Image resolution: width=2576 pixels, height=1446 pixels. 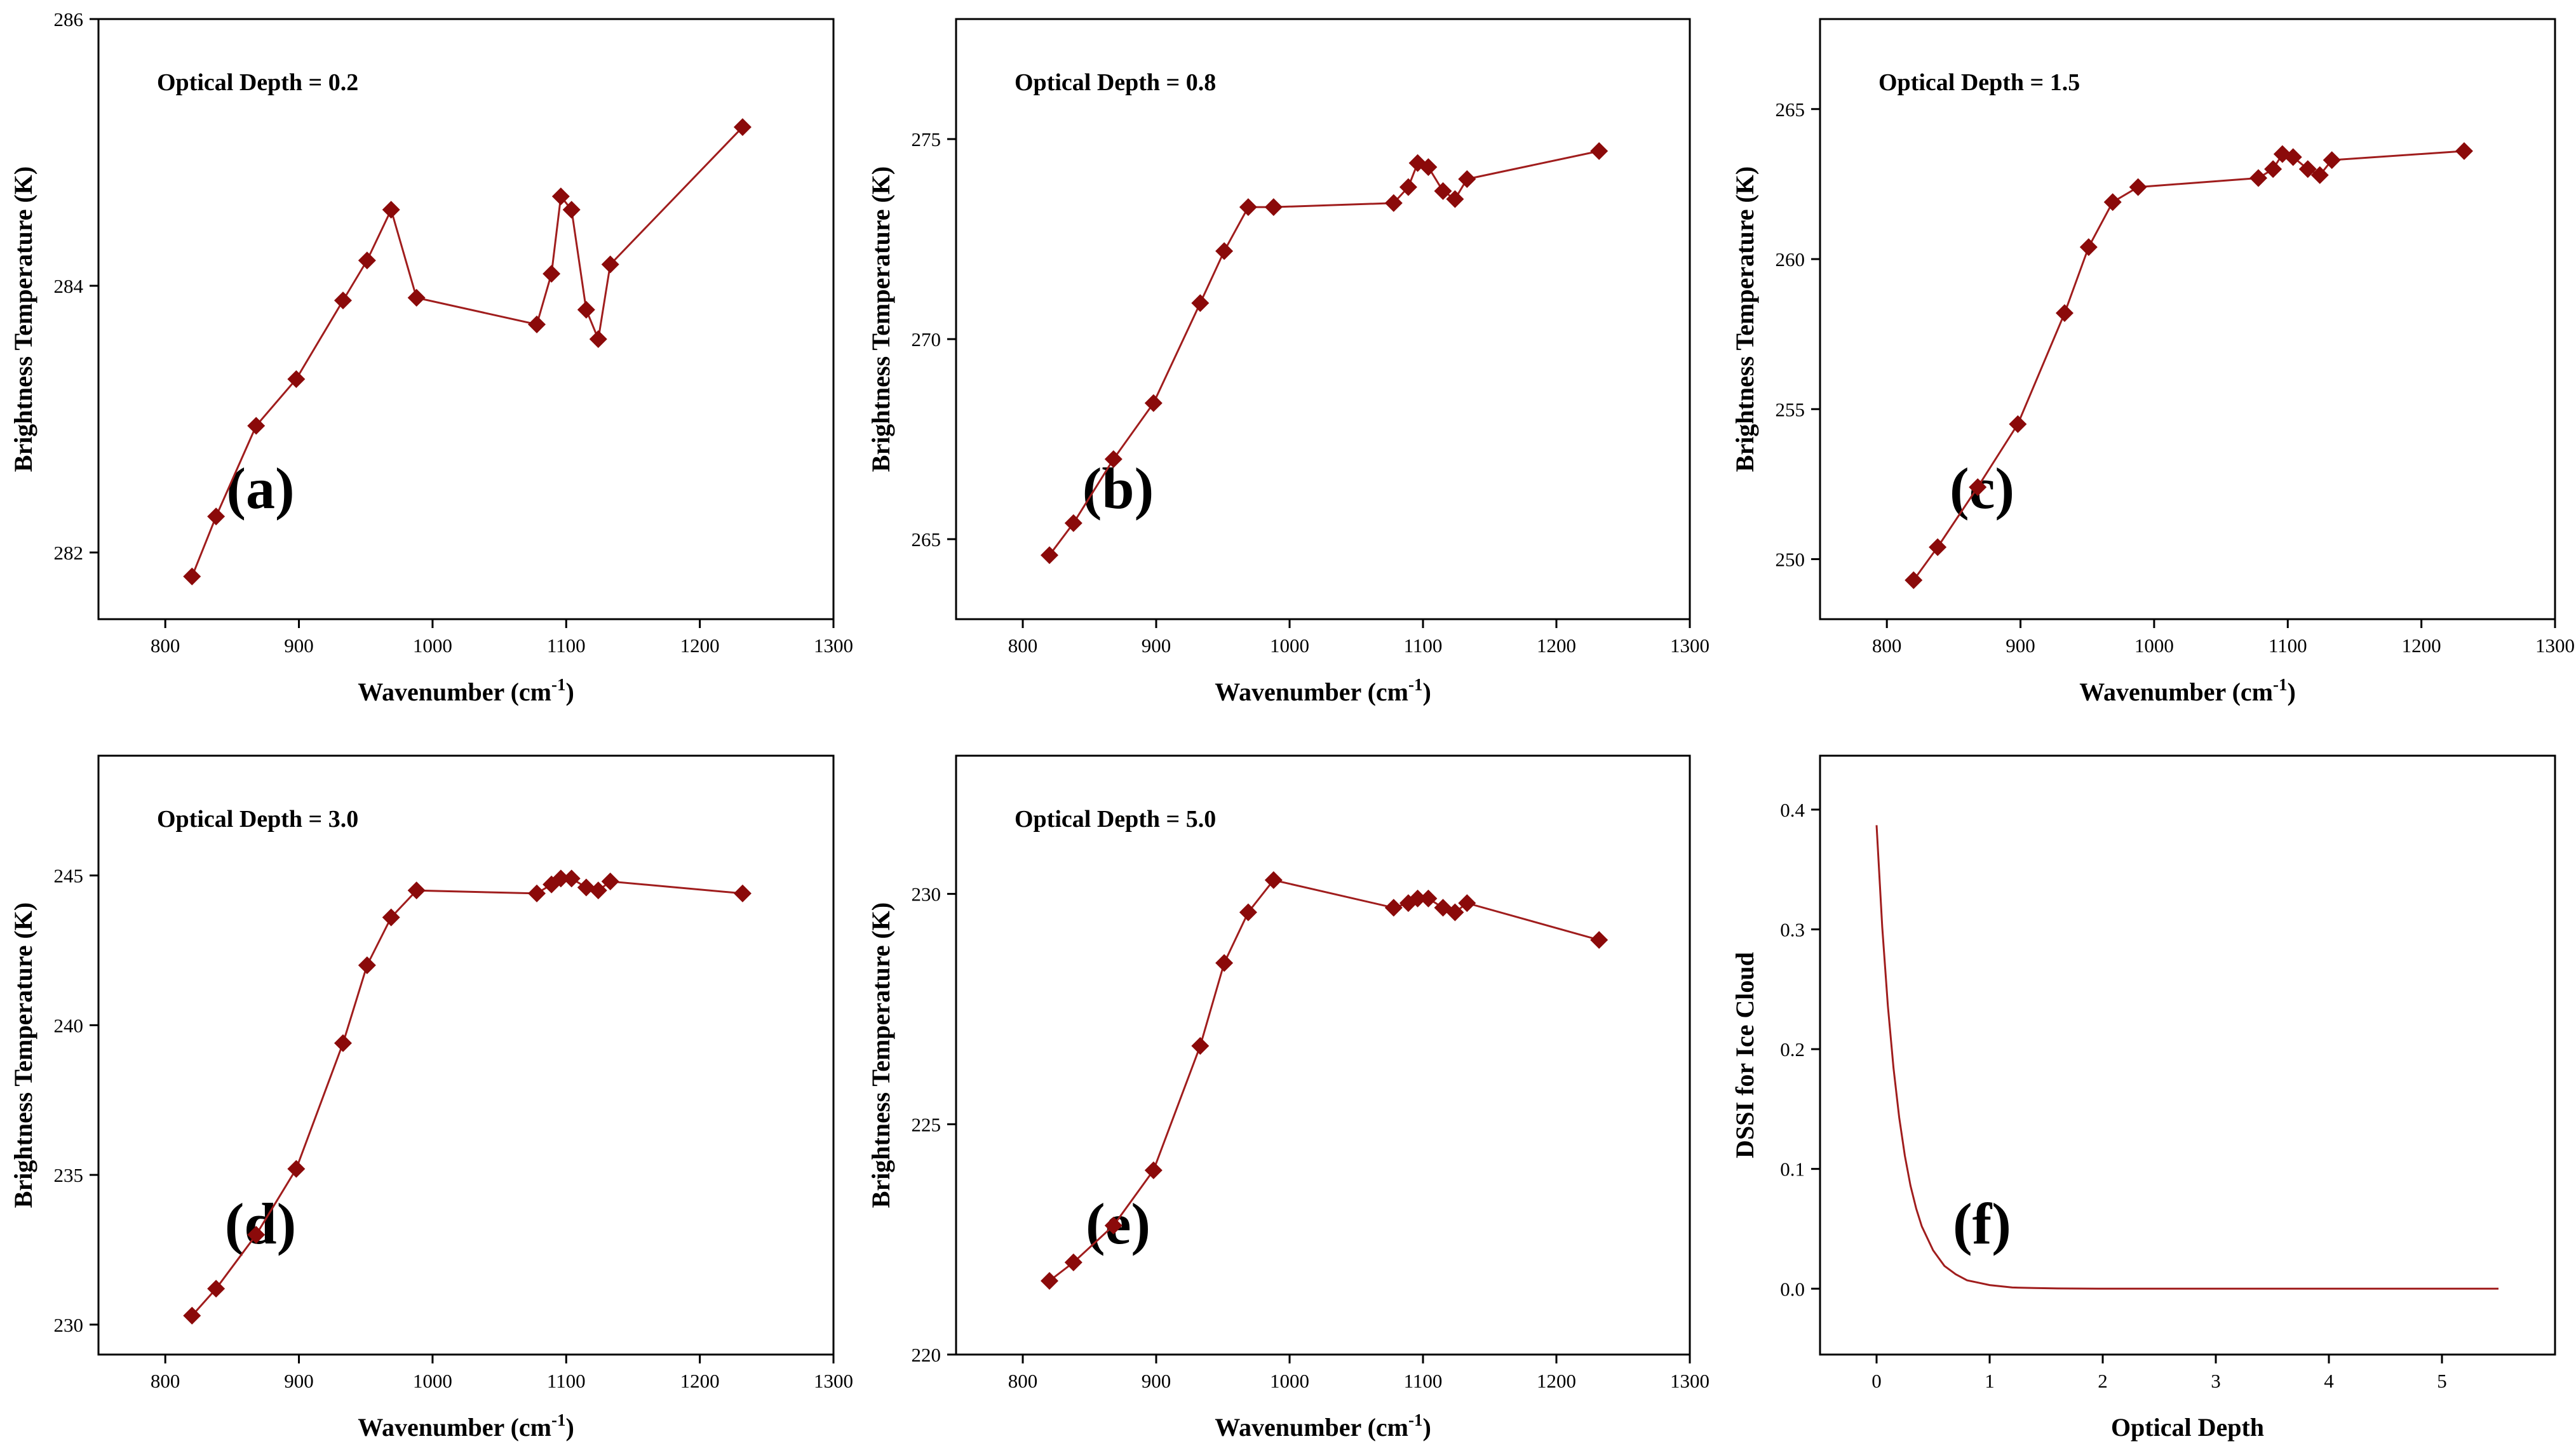 What do you see at coordinates (2187, 1427) in the screenshot?
I see `x-axis-title: Optical Depth` at bounding box center [2187, 1427].